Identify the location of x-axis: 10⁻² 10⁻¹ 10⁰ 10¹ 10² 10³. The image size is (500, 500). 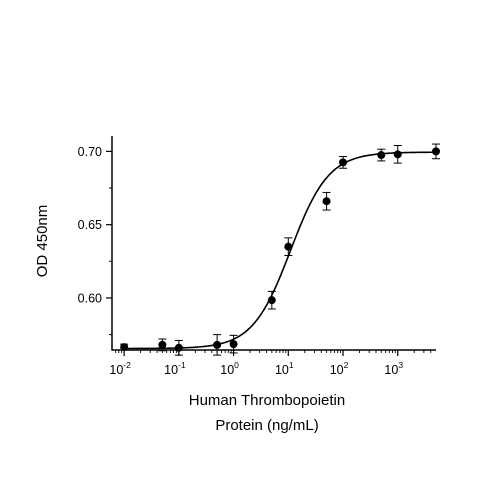
(272, 363).